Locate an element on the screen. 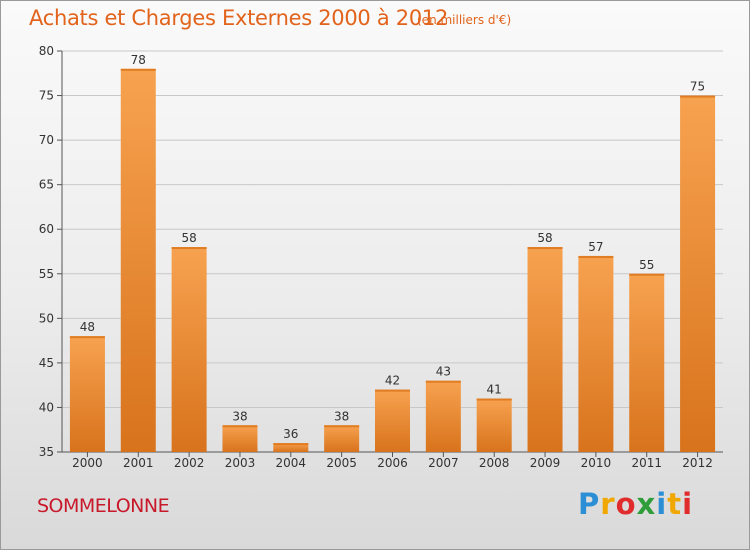 The width and height of the screenshot is (750, 550). location-name: SOMMELONNE is located at coordinates (103, 506).